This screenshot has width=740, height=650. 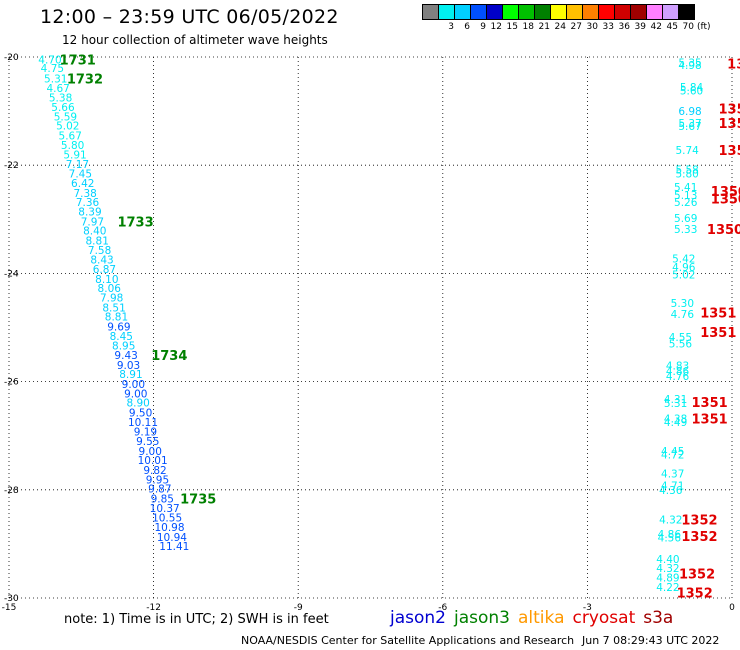 What do you see at coordinates (640, 27) in the screenshot?
I see `legend-tick-label: 39` at bounding box center [640, 27].